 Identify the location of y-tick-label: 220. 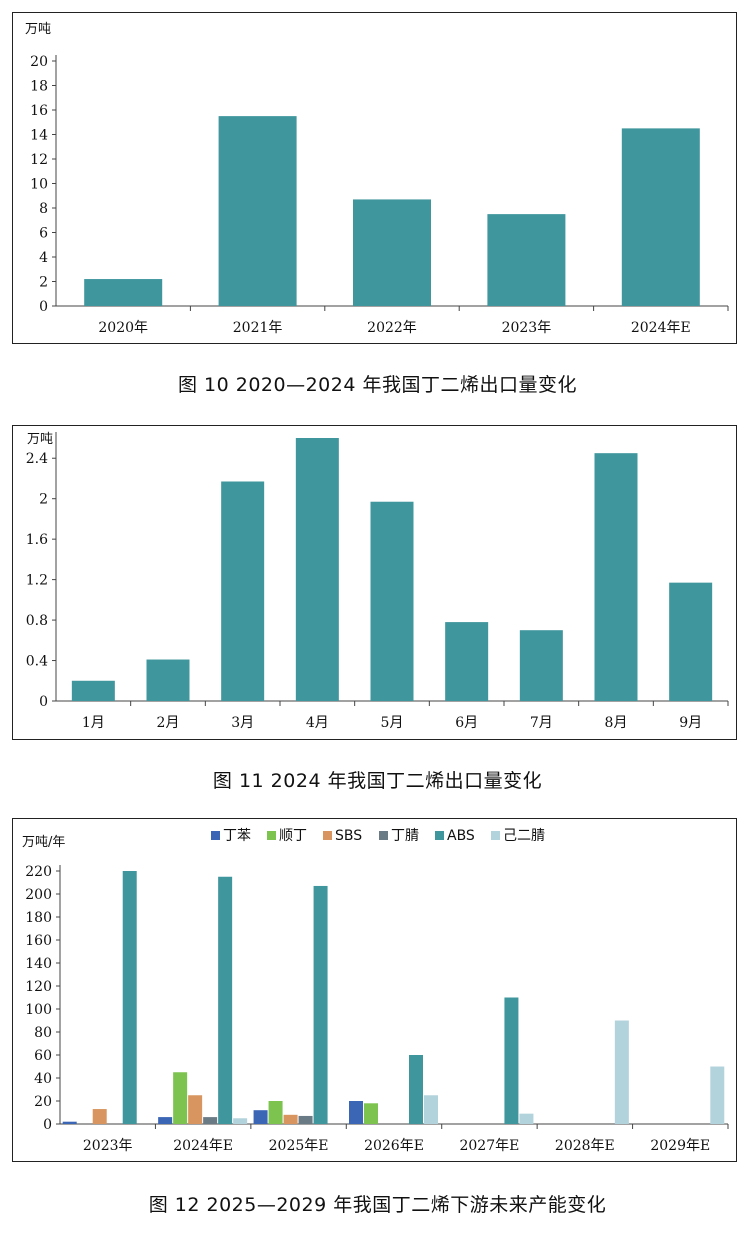
(38, 872).